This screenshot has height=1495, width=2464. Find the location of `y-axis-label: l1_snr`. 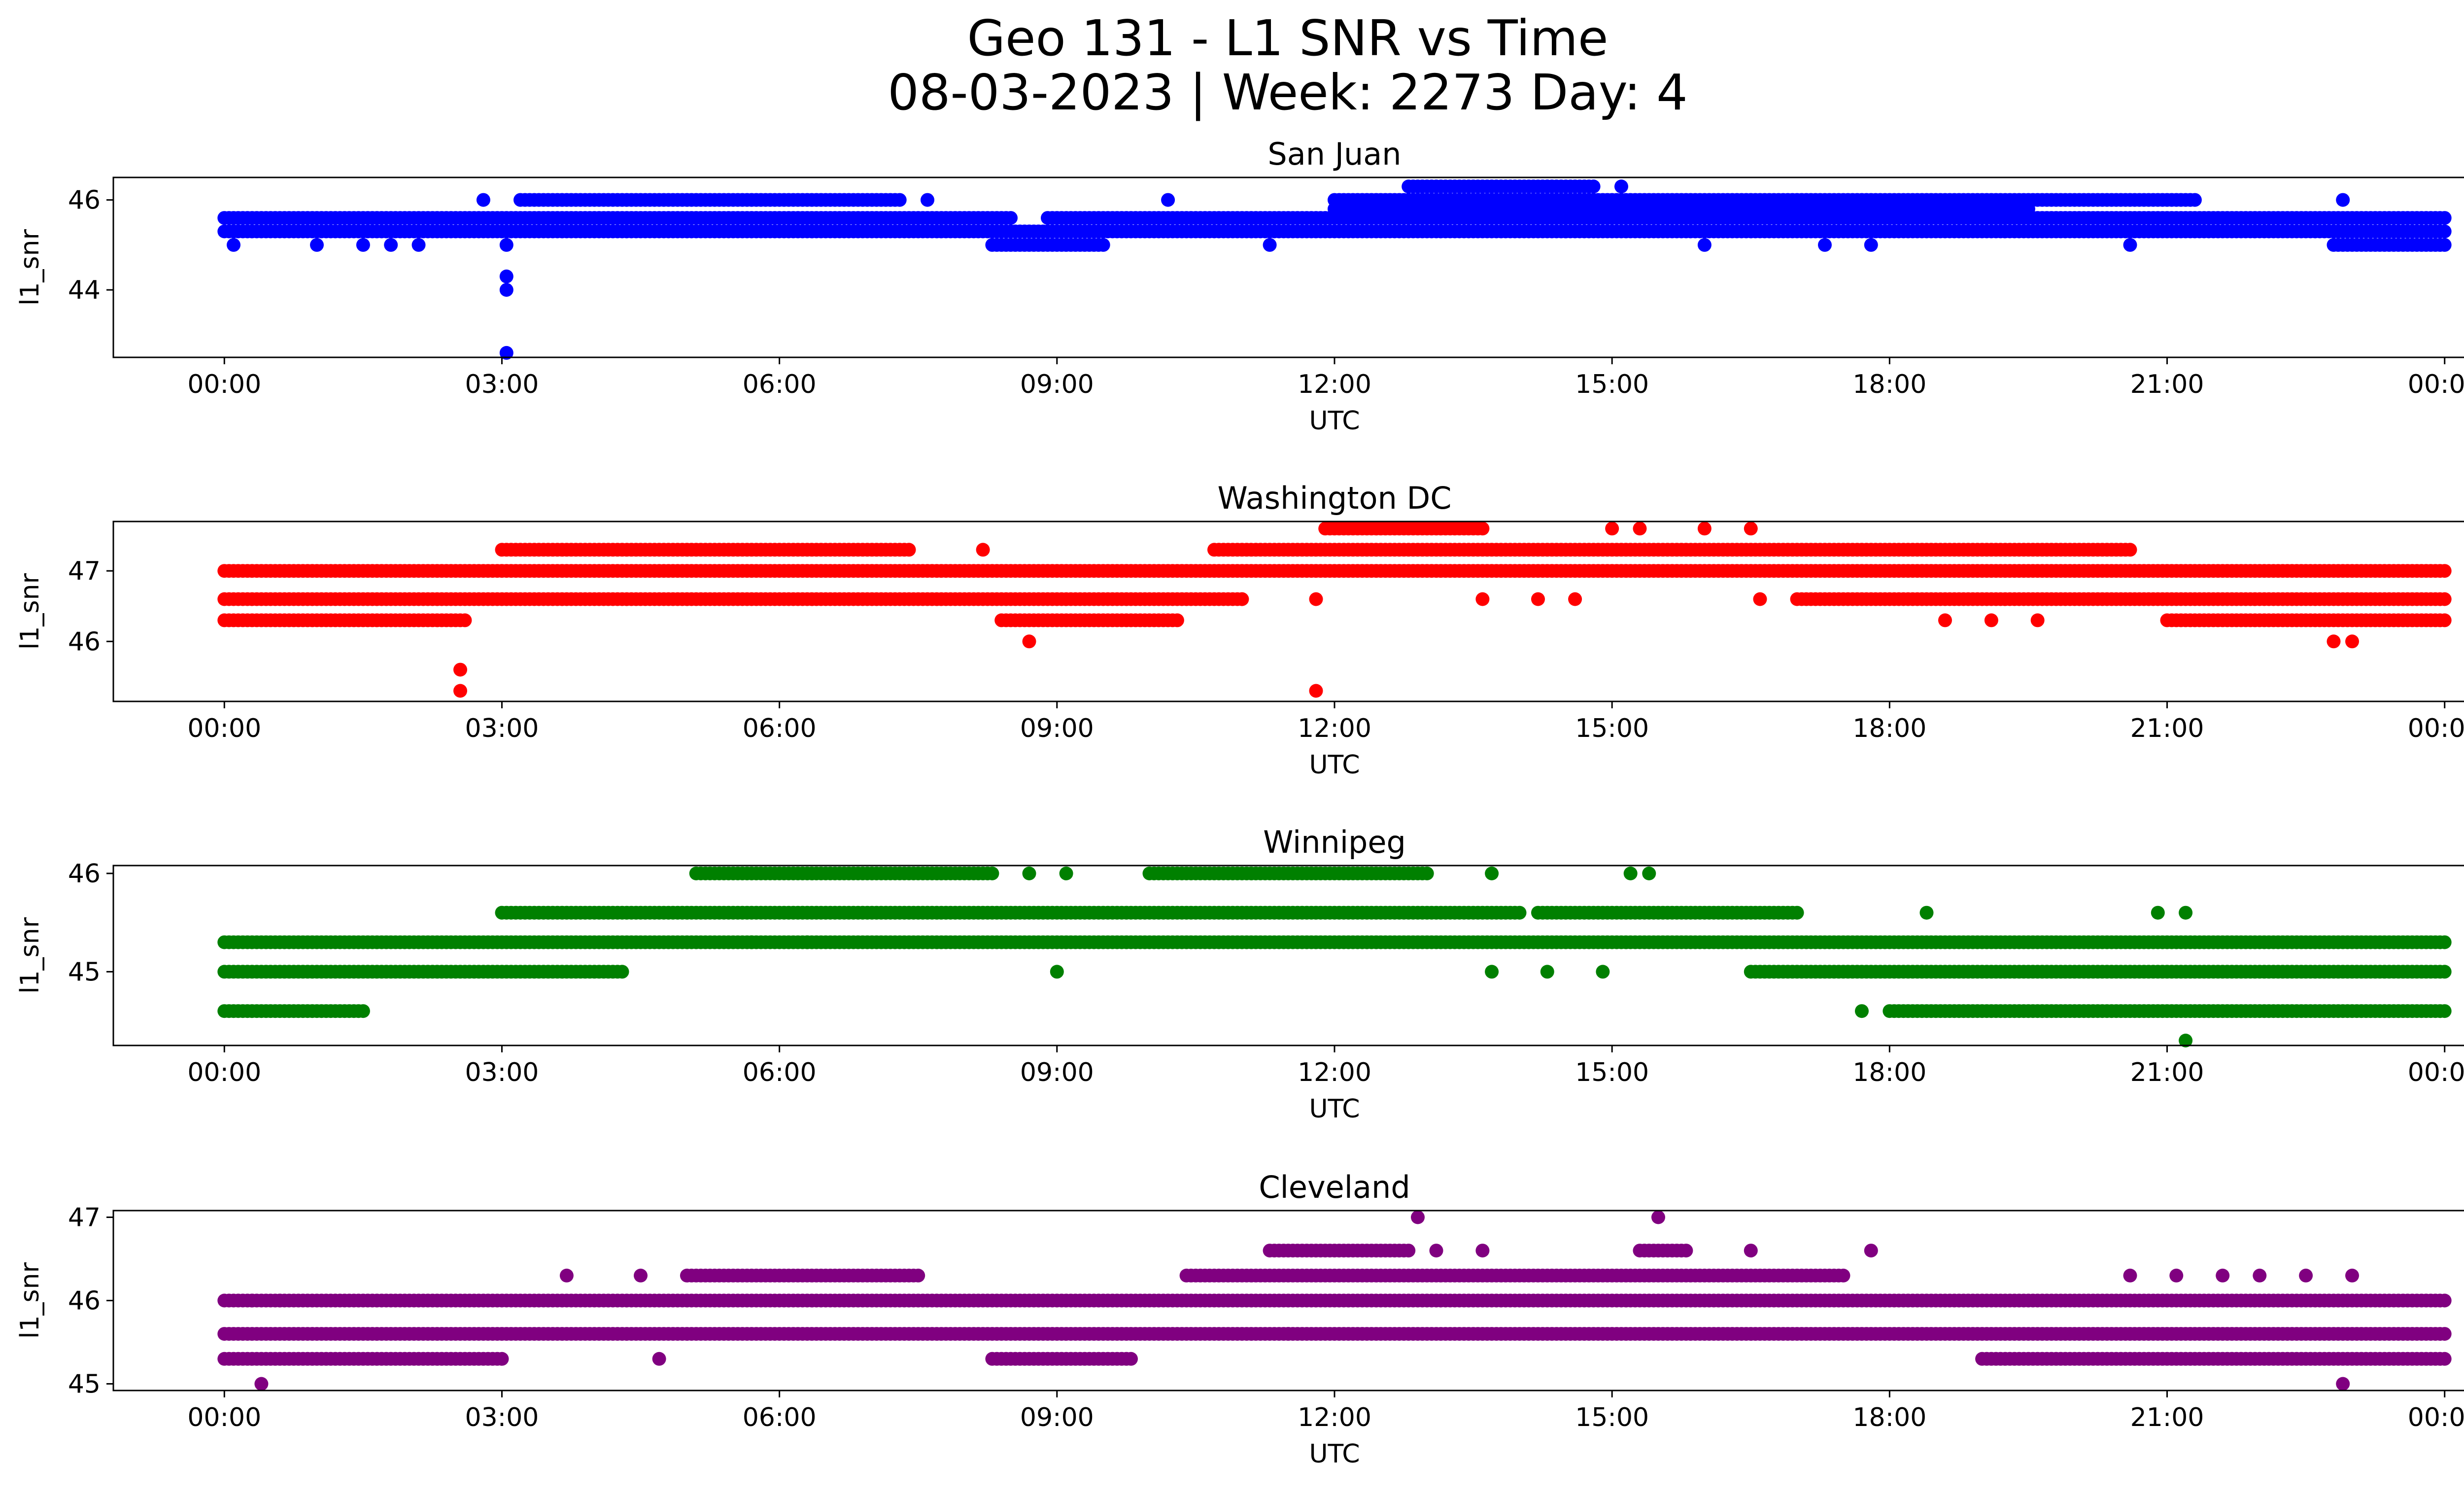

y-axis-label: l1_snr is located at coordinates (30, 611).